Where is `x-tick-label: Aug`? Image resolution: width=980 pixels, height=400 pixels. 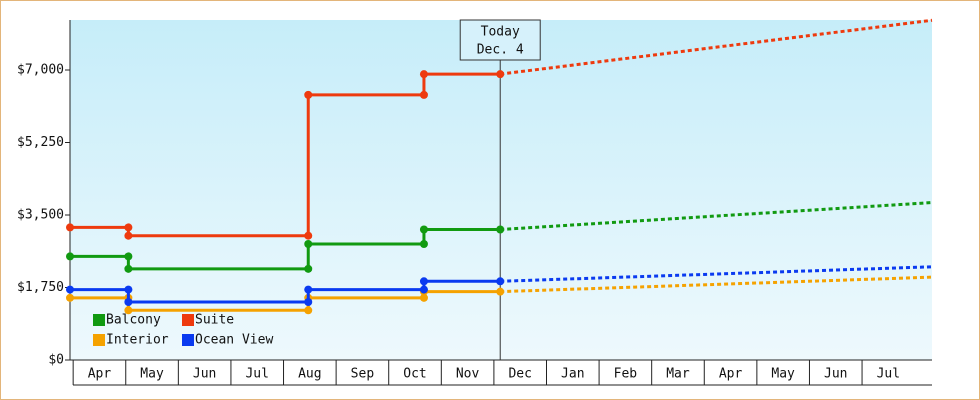
x-tick-label: Aug is located at coordinates (309, 374).